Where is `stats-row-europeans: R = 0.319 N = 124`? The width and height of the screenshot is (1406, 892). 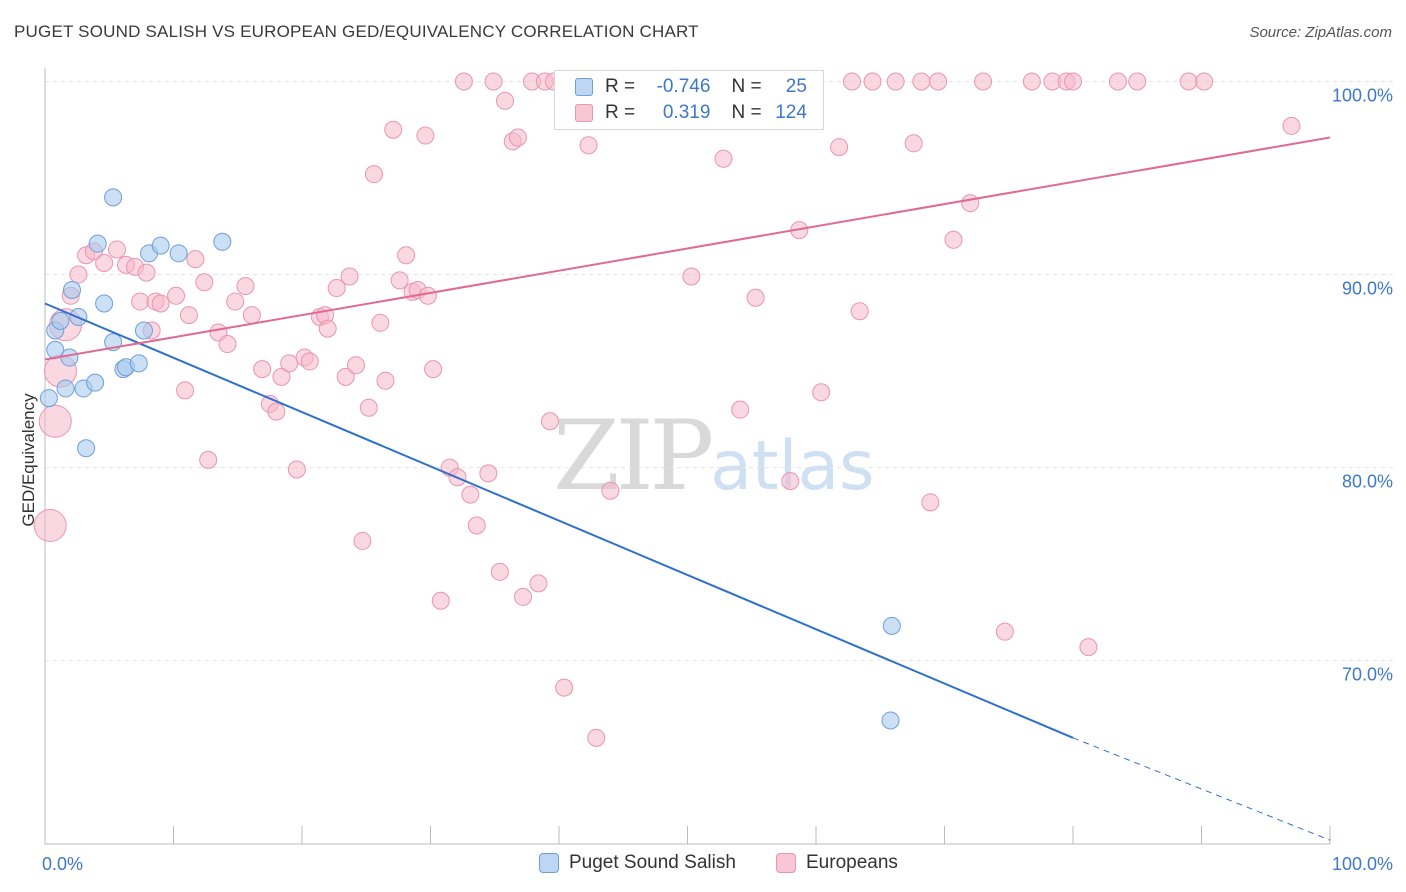
stats-row-europeans: R = 0.319 N = 124 is located at coordinates (691, 113).